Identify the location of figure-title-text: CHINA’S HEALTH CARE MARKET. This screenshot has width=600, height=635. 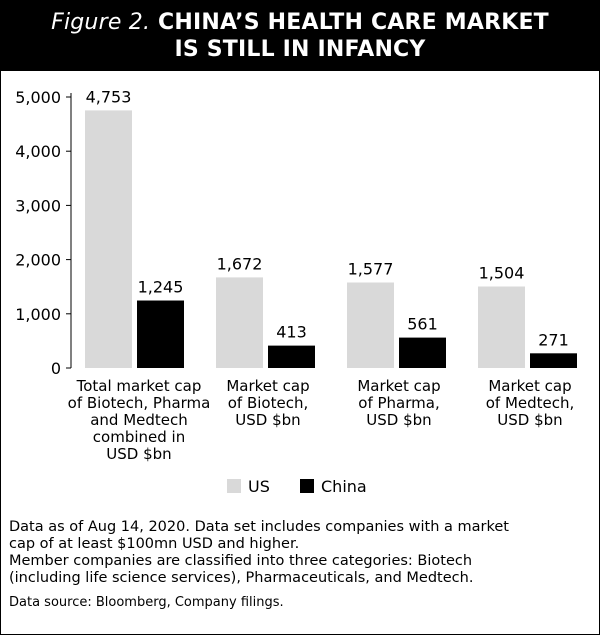
(353, 22).